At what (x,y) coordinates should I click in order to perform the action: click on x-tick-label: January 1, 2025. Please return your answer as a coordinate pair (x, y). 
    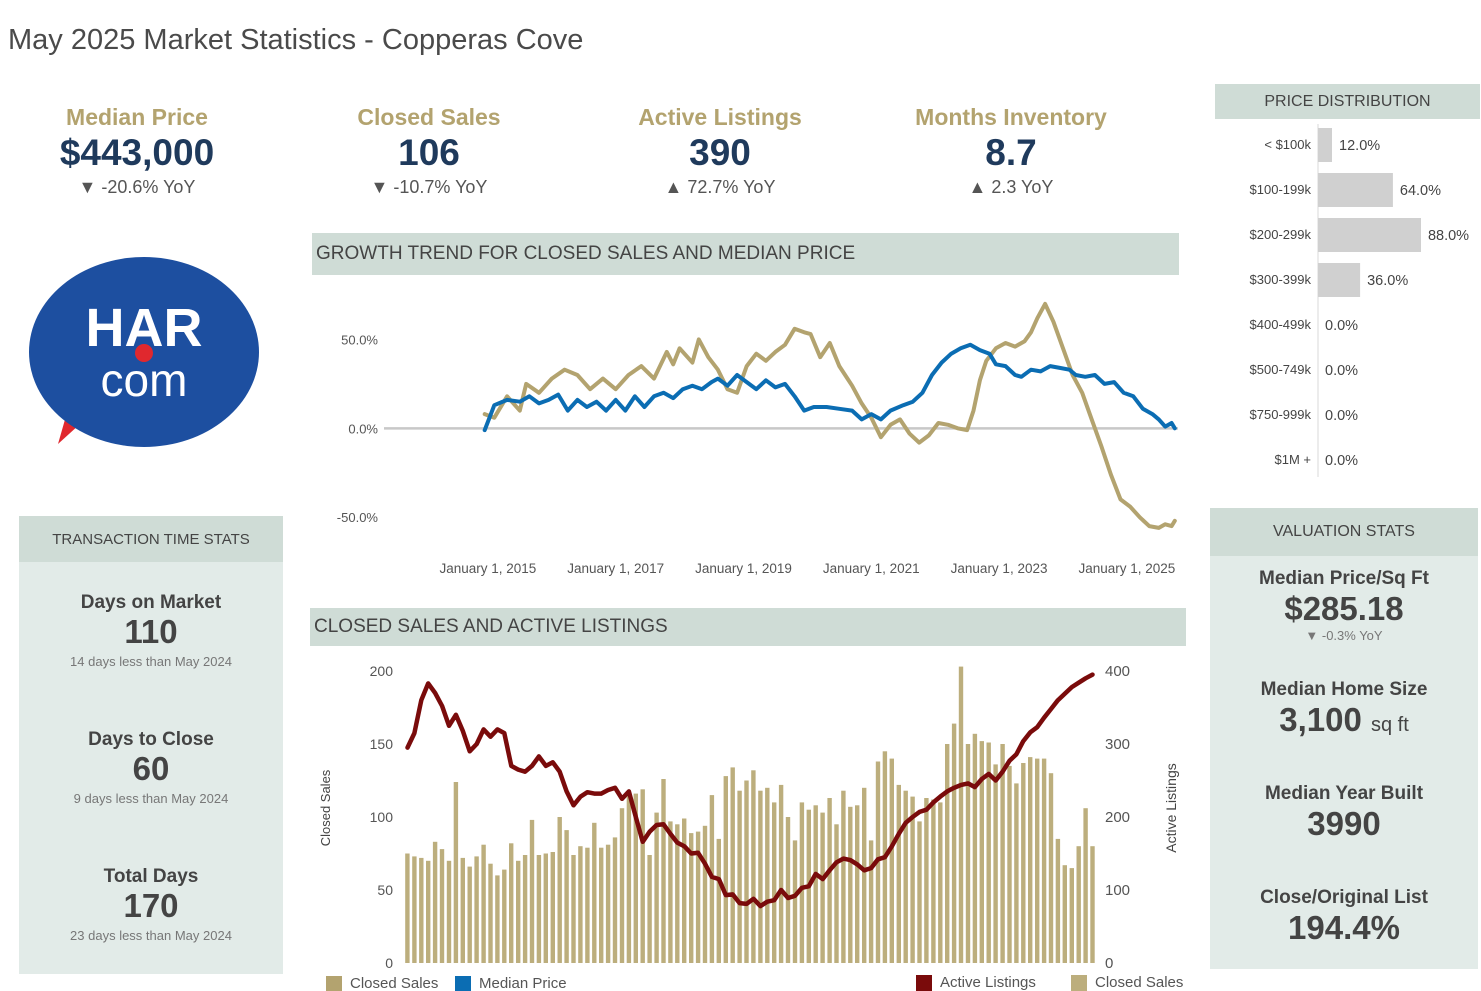
    Looking at the image, I should click on (1126, 568).